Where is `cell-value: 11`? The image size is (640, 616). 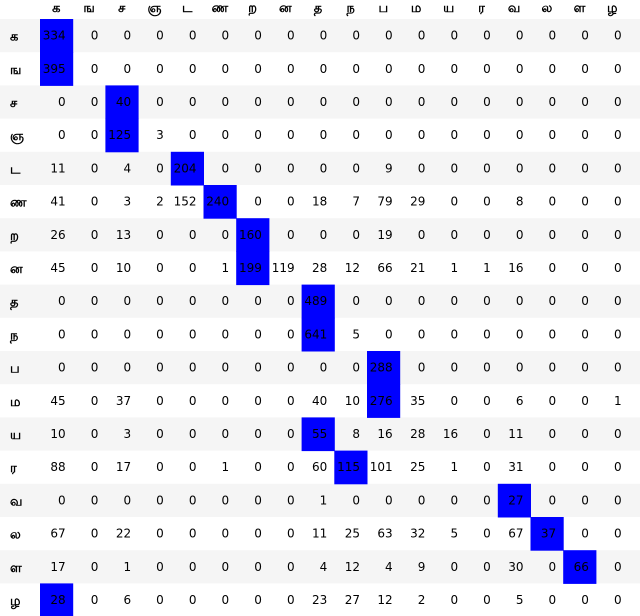 cell-value: 11 is located at coordinates (319, 534).